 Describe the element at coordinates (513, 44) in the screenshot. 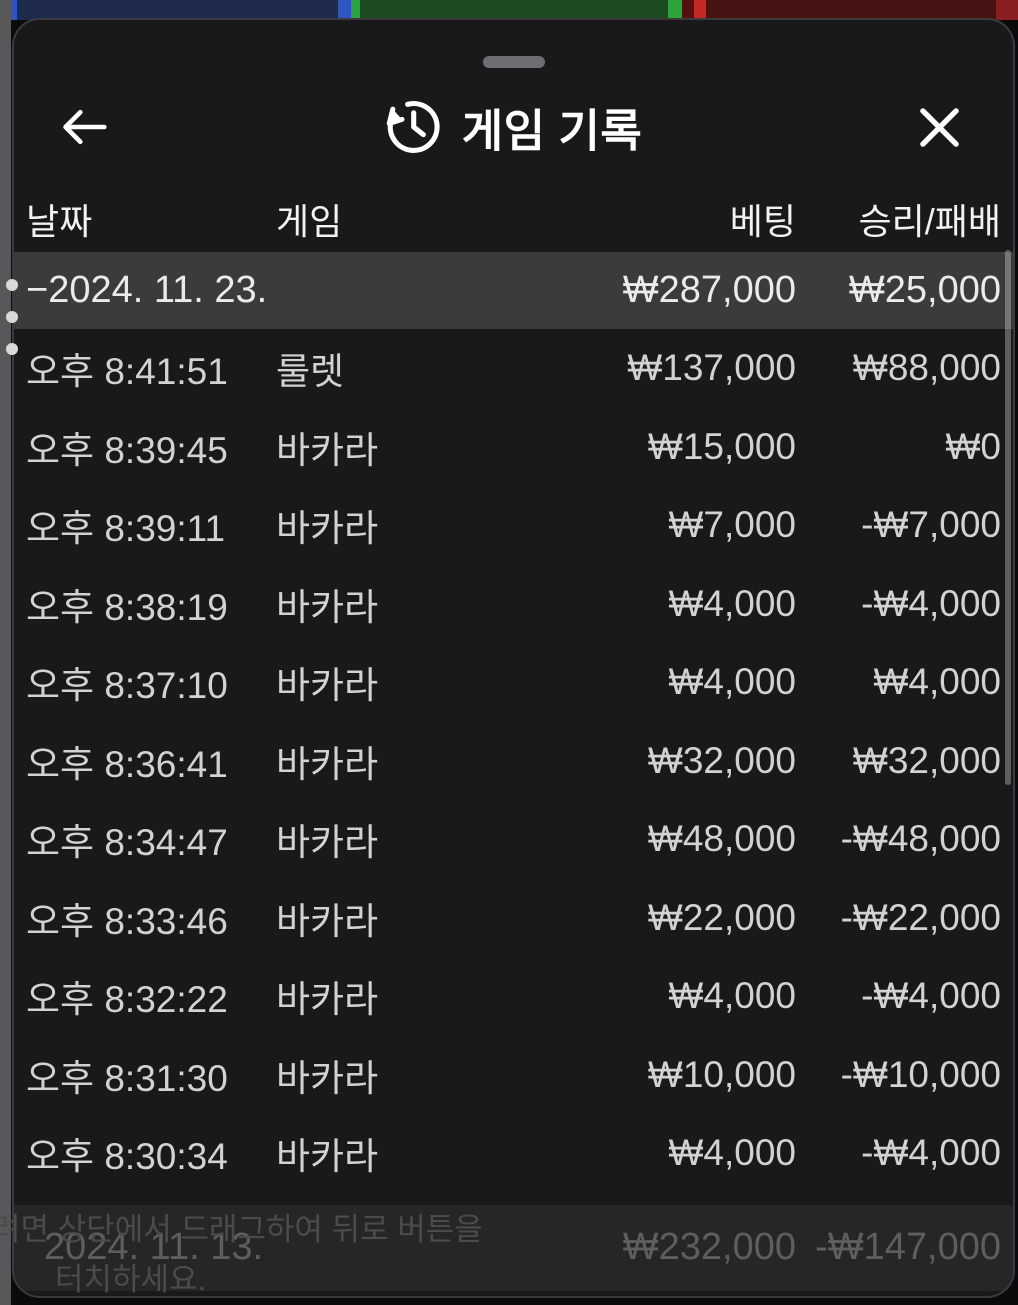

I see `drag-handle-area` at that location.